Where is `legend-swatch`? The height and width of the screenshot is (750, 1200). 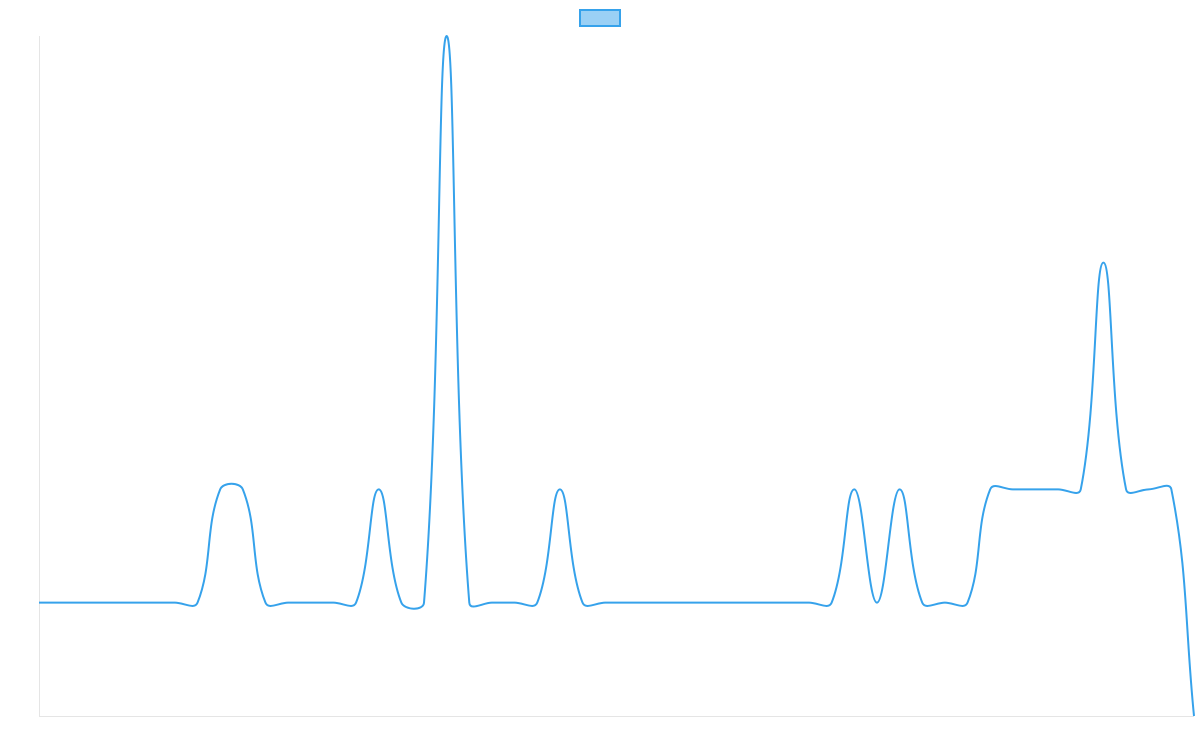
legend-swatch is located at coordinates (600, 18).